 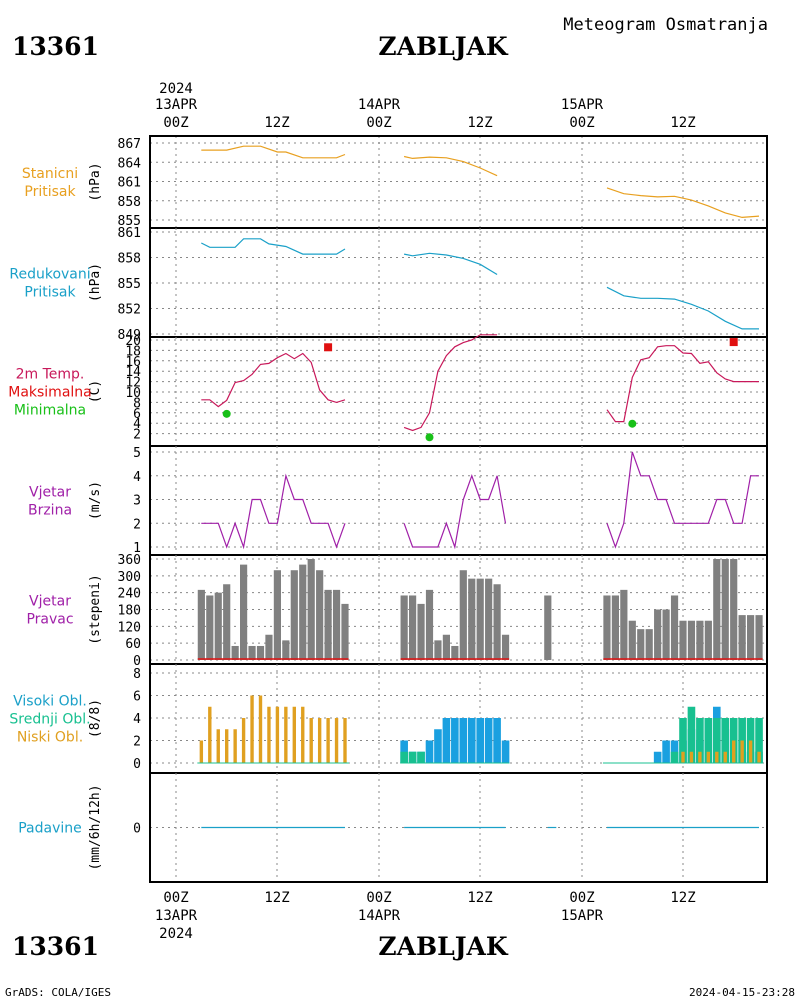 I want to click on y-tick-label: 867, so click(x=129, y=144).